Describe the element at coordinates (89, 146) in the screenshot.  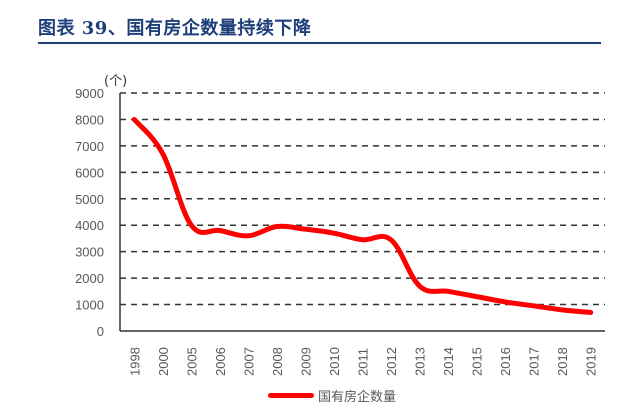
I see `y-tick-label: 7000` at that location.